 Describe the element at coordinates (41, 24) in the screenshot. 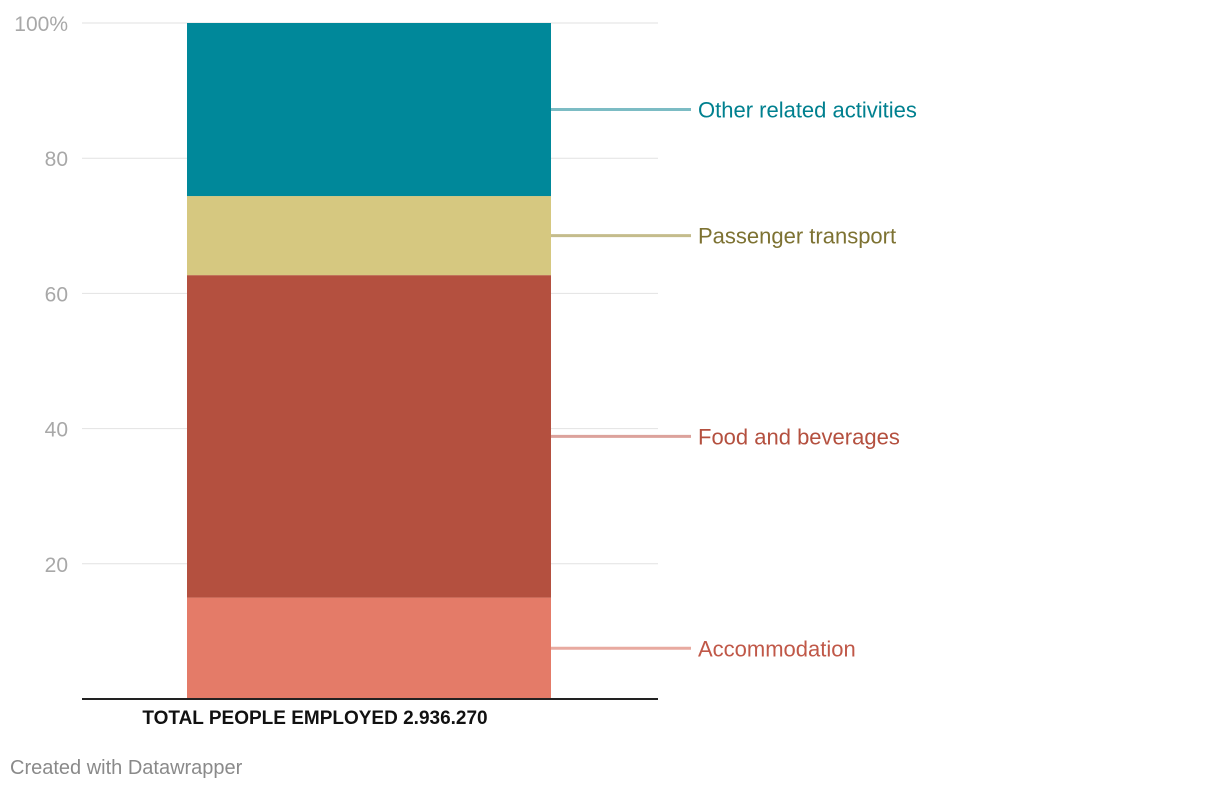

I see `y-tick-label-100: 100%` at that location.